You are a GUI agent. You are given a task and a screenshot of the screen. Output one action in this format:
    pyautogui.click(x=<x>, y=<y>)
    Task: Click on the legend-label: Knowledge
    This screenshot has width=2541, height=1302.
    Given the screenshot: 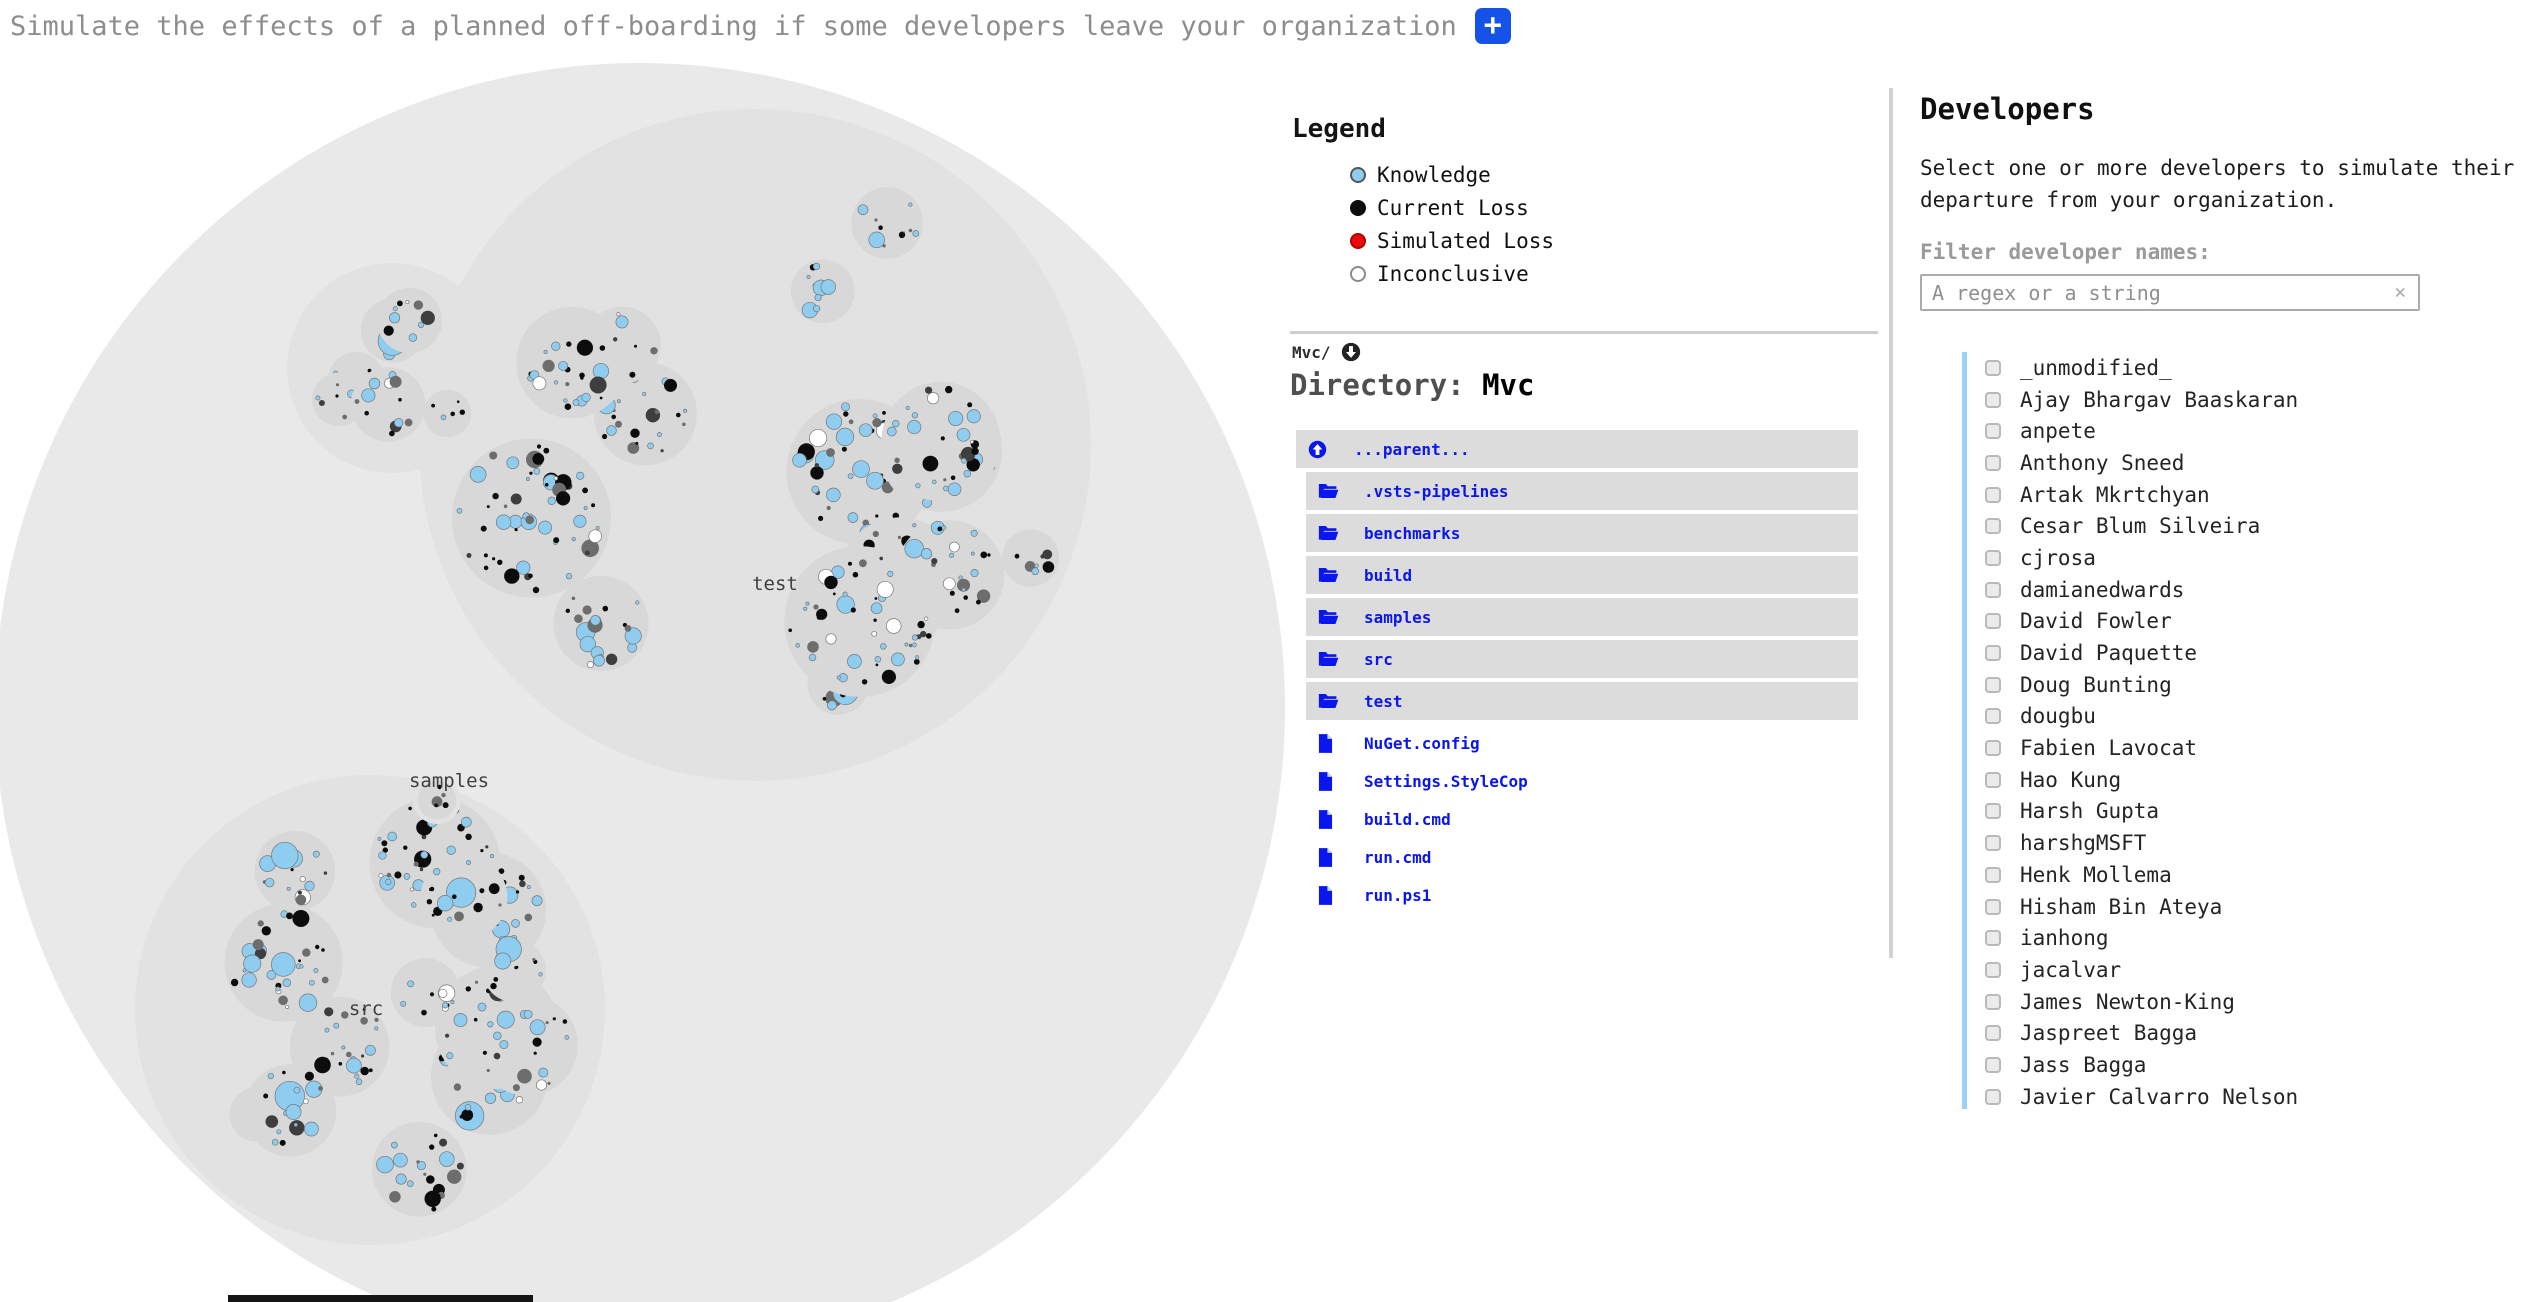 What is the action you would take?
    pyautogui.click(x=1434, y=174)
    